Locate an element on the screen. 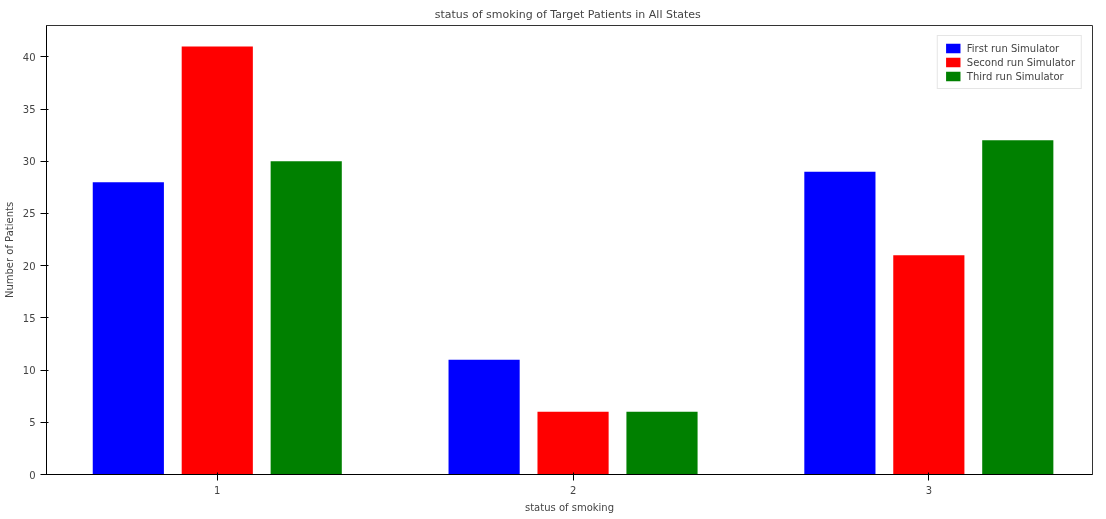 The width and height of the screenshot is (1106, 519). chart-title: status of smoking of Target Patients in All States is located at coordinates (568, 14).